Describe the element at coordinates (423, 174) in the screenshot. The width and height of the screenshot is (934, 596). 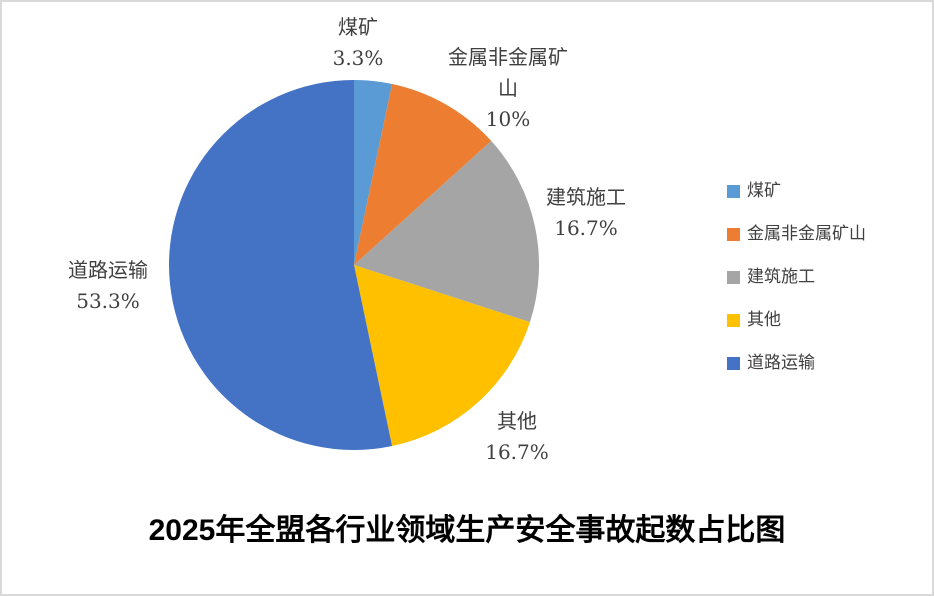
I see `pie-slice-metal-nonmetal-mine` at that location.